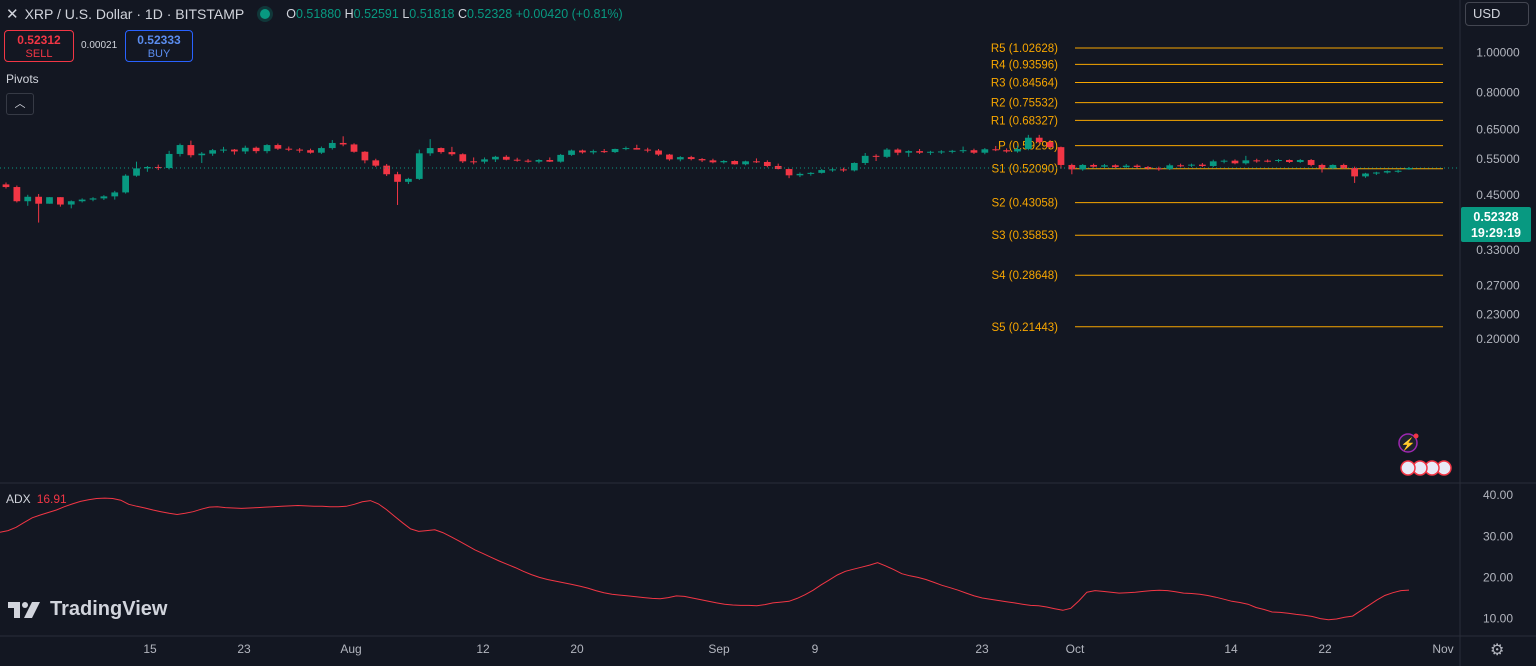 The image size is (1536, 666). I want to click on time-tick-label: 23, so click(982, 649).